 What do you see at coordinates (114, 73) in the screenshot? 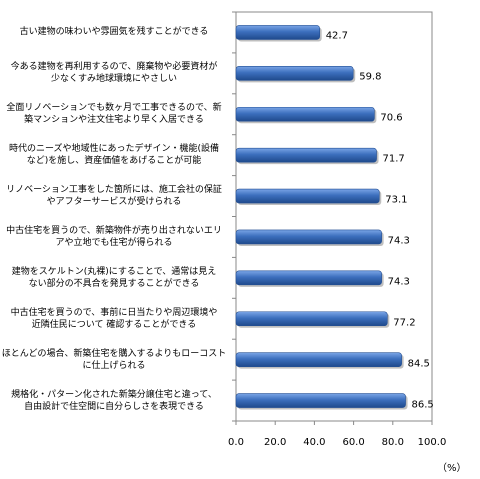
I see `category-label: 今ある建物を再利用するので、廃棄物や必要資材が 少なくすみ地球環境にやさしい` at bounding box center [114, 73].